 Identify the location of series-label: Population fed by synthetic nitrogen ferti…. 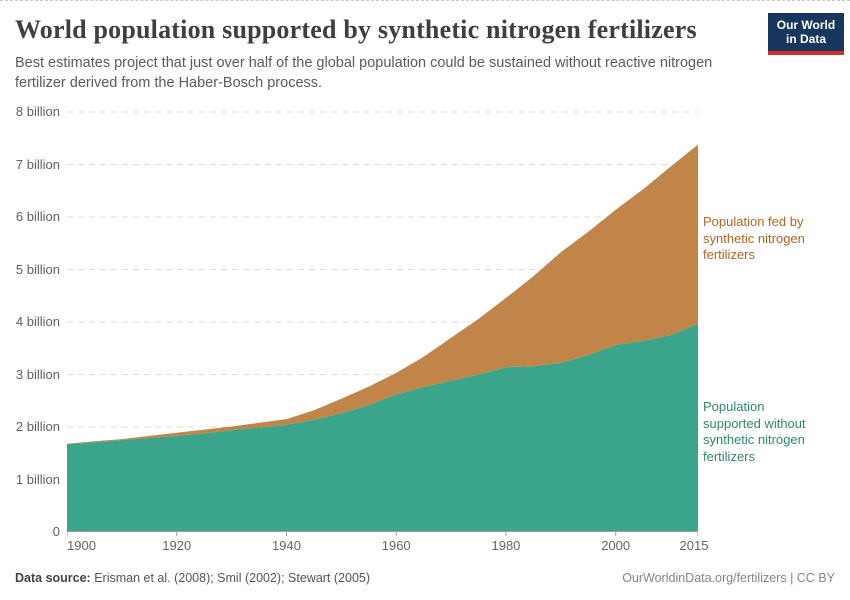
(773, 239).